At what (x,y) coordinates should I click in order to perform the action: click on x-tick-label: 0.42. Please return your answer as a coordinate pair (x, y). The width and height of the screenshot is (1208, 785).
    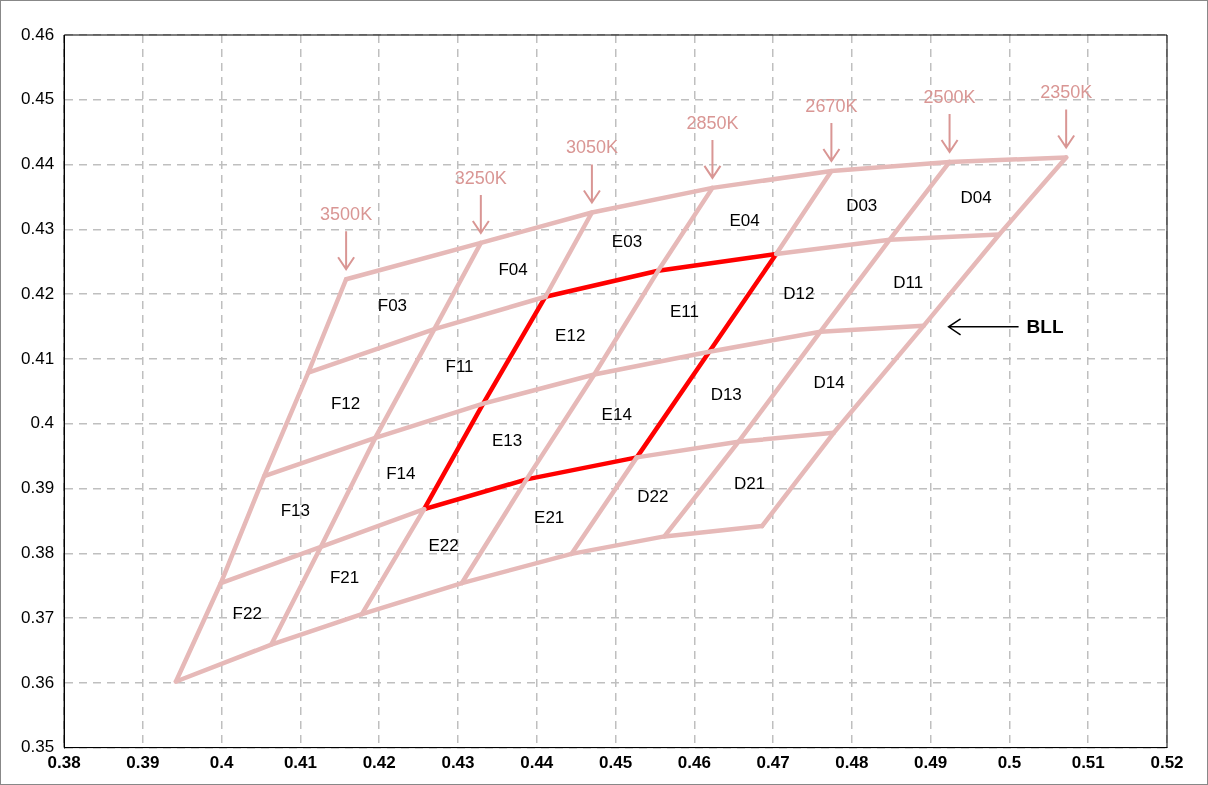
    Looking at the image, I should click on (379, 763).